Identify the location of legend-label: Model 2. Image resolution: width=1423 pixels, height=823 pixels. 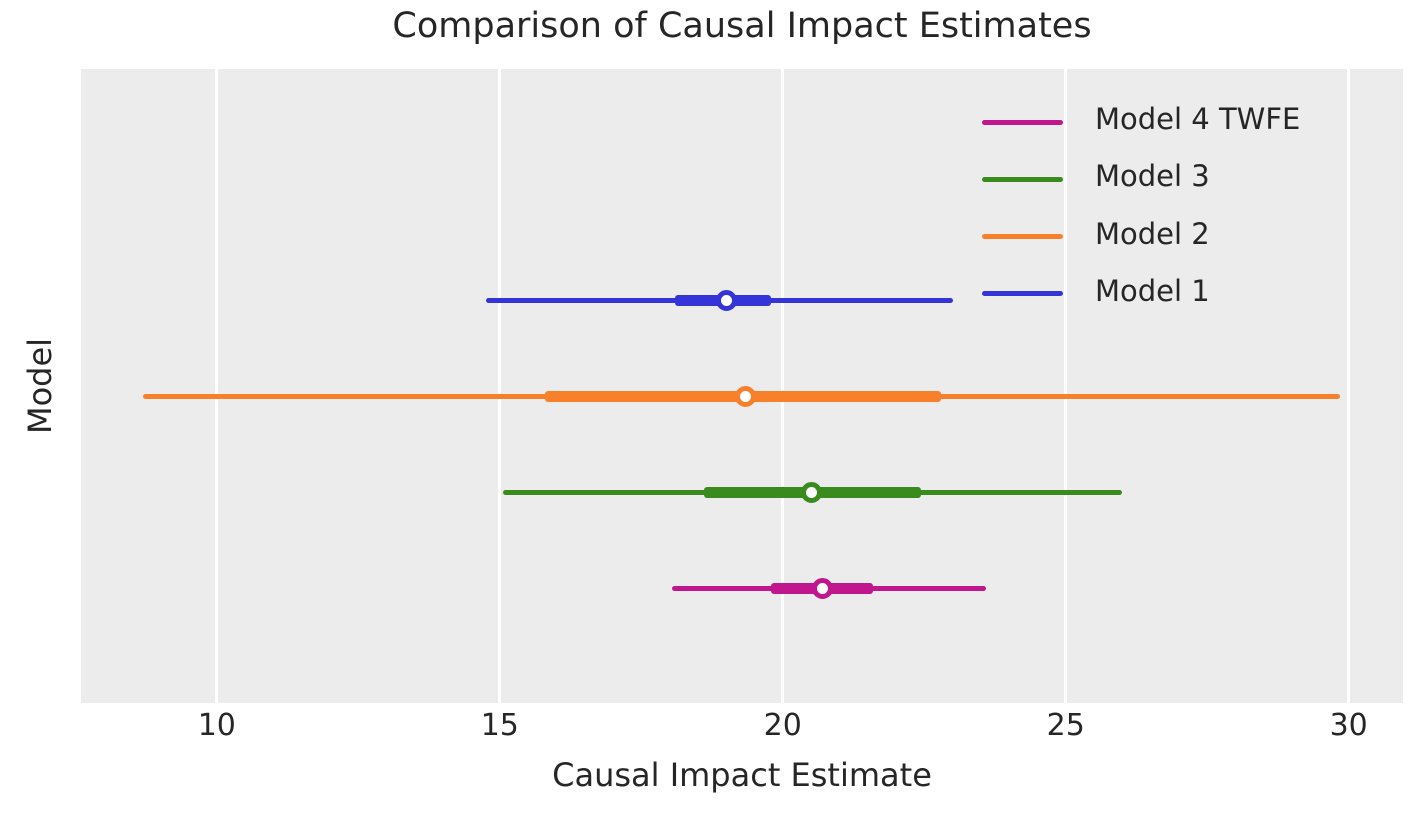
(1152, 233).